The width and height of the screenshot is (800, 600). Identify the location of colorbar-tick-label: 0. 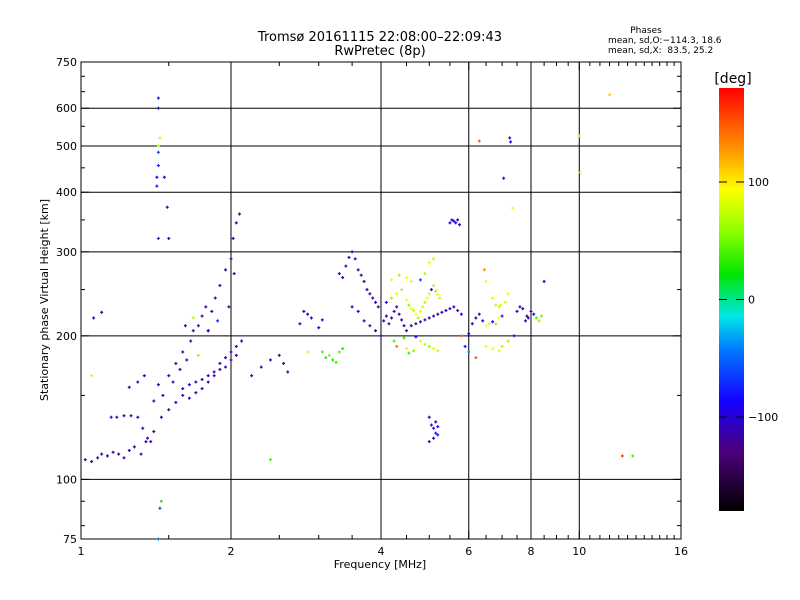
(751, 300).